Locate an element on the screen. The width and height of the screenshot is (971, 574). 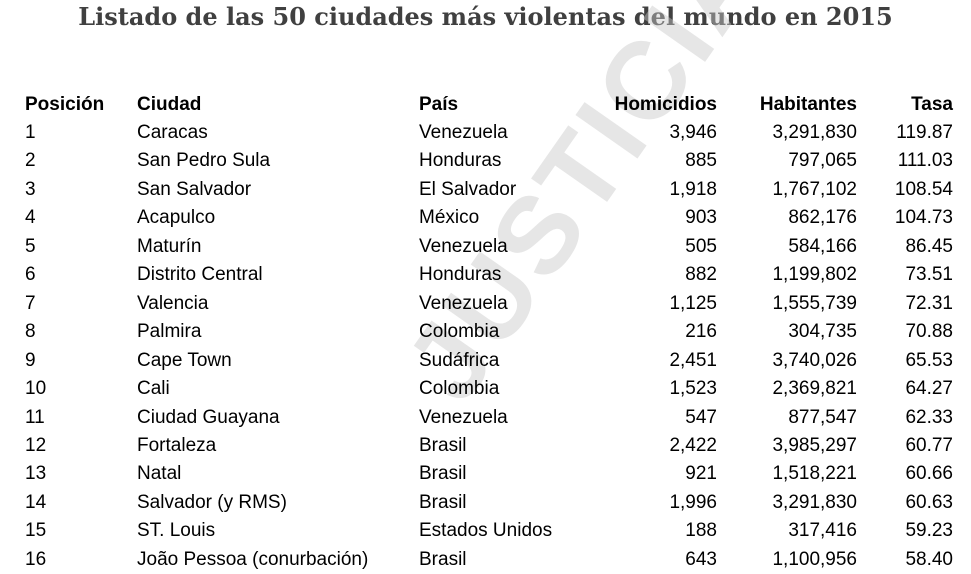
cell-position: 9 is located at coordinates (30, 360).